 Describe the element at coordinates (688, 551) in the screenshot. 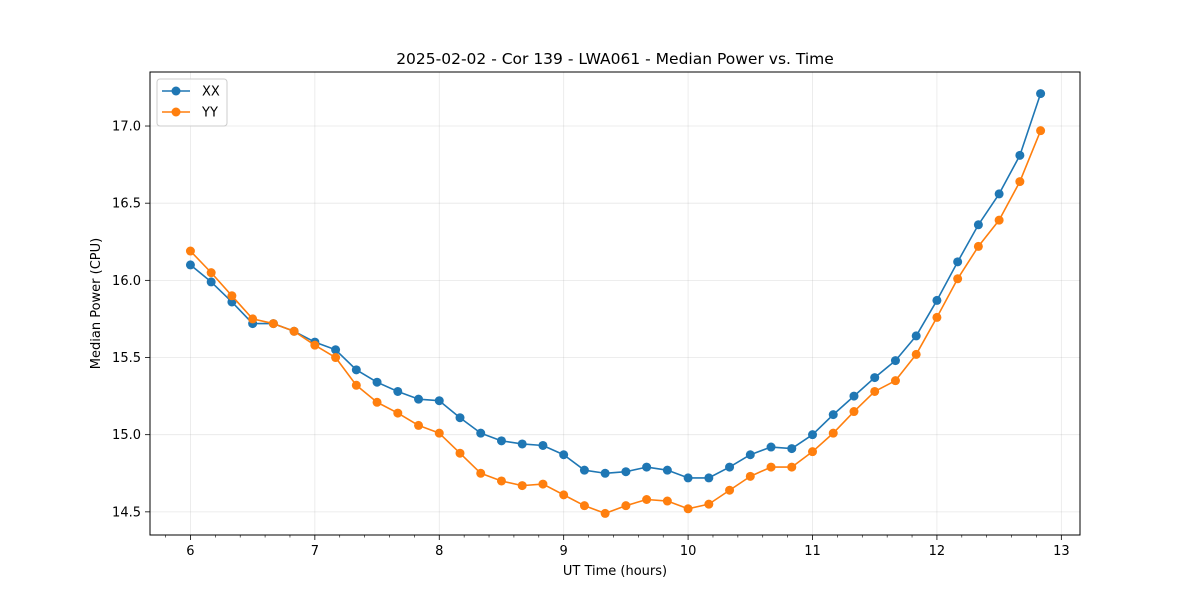

I see `x-tick-label: 10` at that location.